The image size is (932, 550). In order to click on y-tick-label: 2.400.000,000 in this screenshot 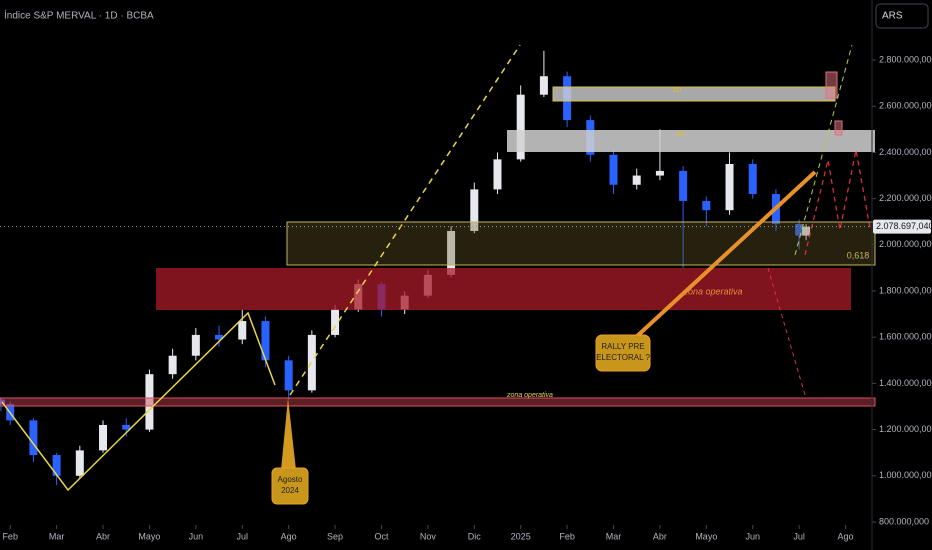, I will do `click(905, 152)`.